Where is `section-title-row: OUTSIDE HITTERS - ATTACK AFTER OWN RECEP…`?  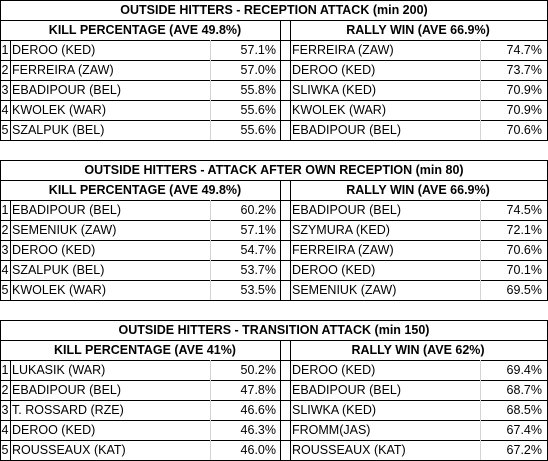
section-title-row: OUTSIDE HITTERS - ATTACK AFTER OWN RECEP… is located at coordinates (274, 170).